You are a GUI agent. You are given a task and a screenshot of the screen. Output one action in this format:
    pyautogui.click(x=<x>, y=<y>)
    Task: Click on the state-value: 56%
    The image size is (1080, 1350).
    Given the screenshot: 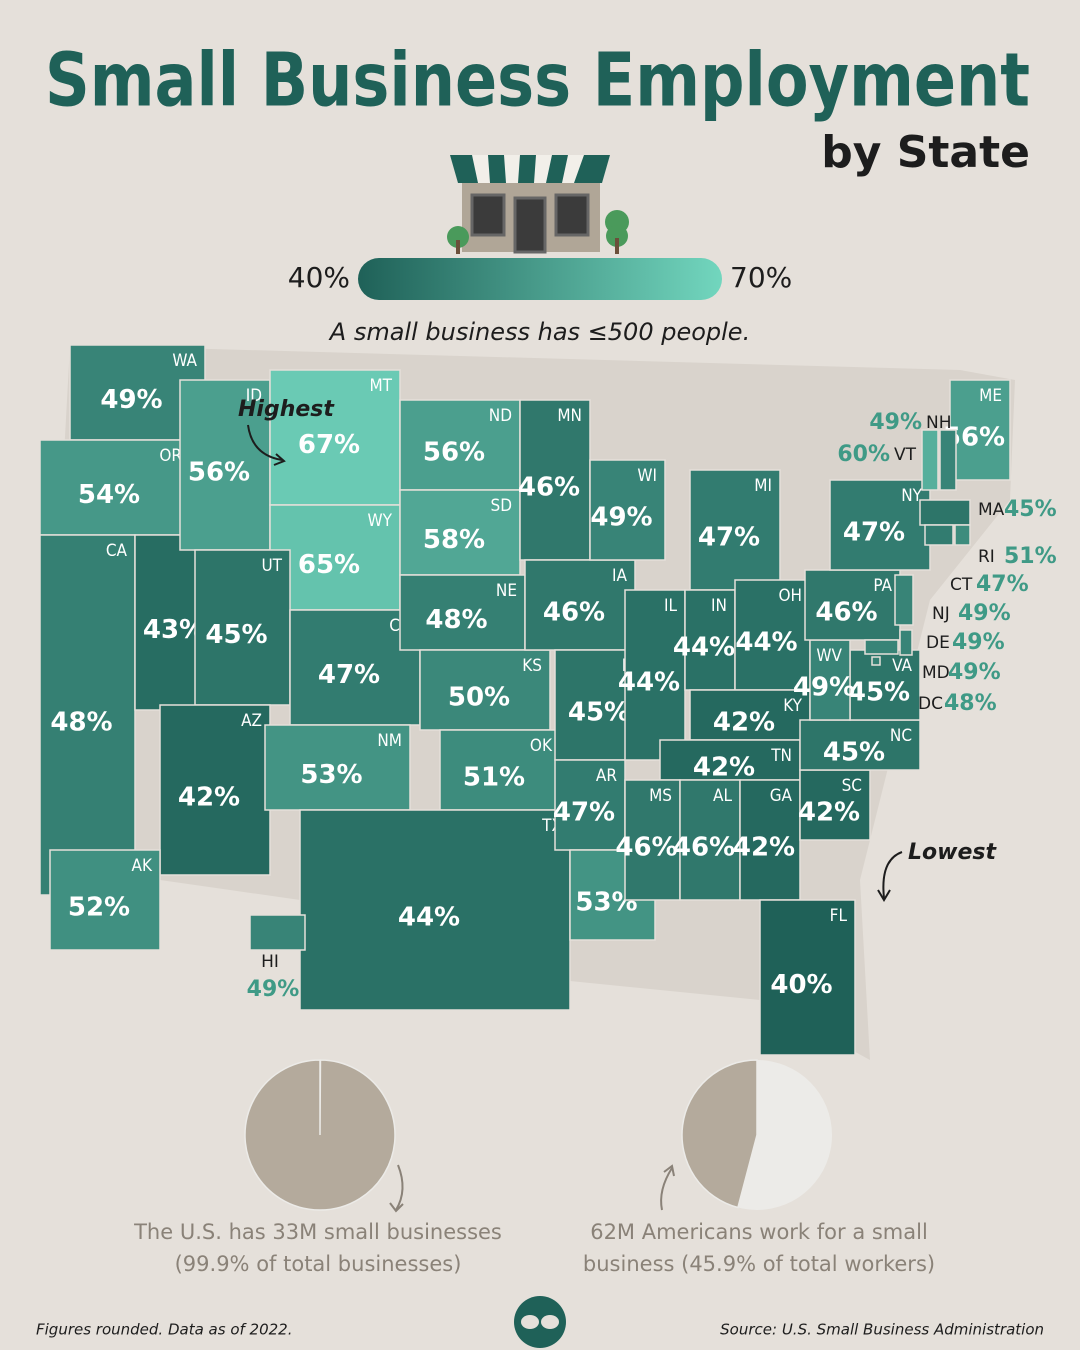 What is the action you would take?
    pyautogui.click(x=454, y=453)
    